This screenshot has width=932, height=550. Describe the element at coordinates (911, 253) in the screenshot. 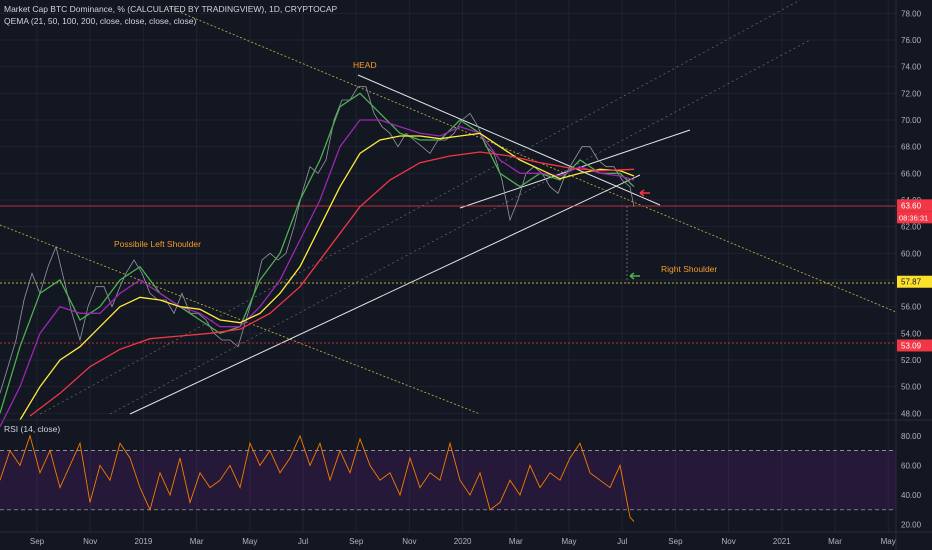

I see `price-axis-tick: 60.00` at that location.